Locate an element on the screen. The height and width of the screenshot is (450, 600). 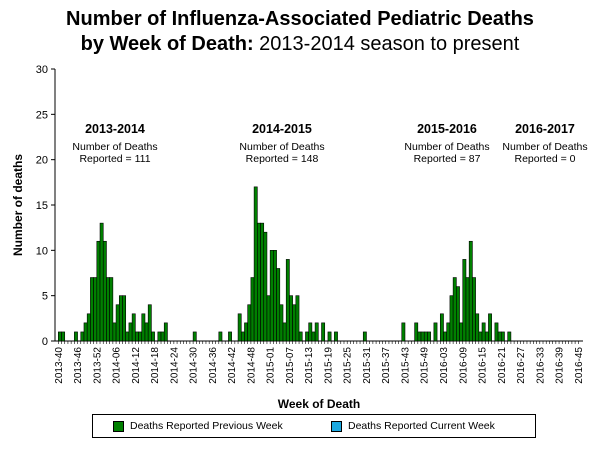
y-tick-label: 20 is located at coordinates (42, 161).